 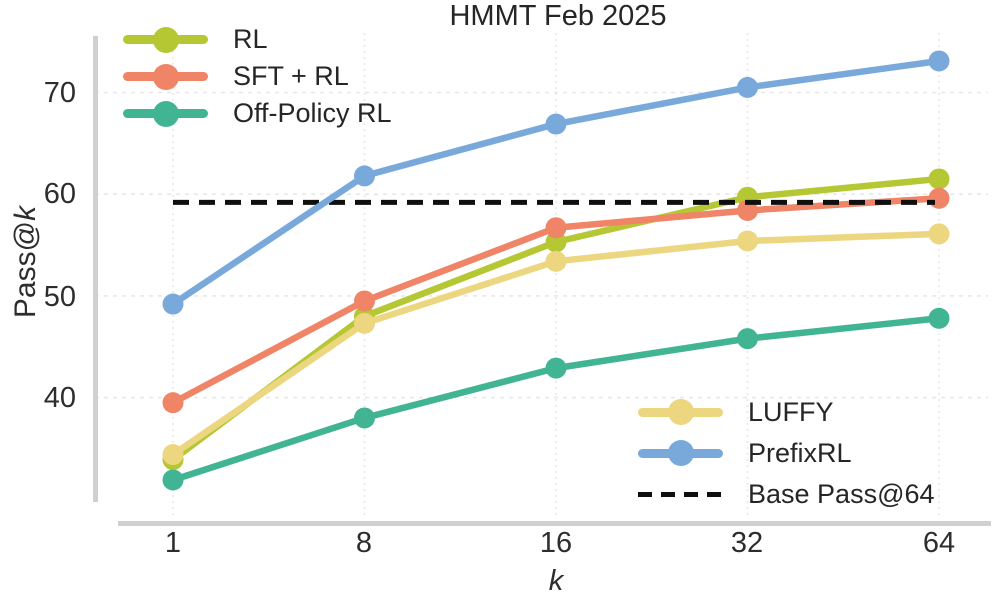 What do you see at coordinates (939, 318) in the screenshot?
I see `data-point-off-policy-rl-k64` at bounding box center [939, 318].